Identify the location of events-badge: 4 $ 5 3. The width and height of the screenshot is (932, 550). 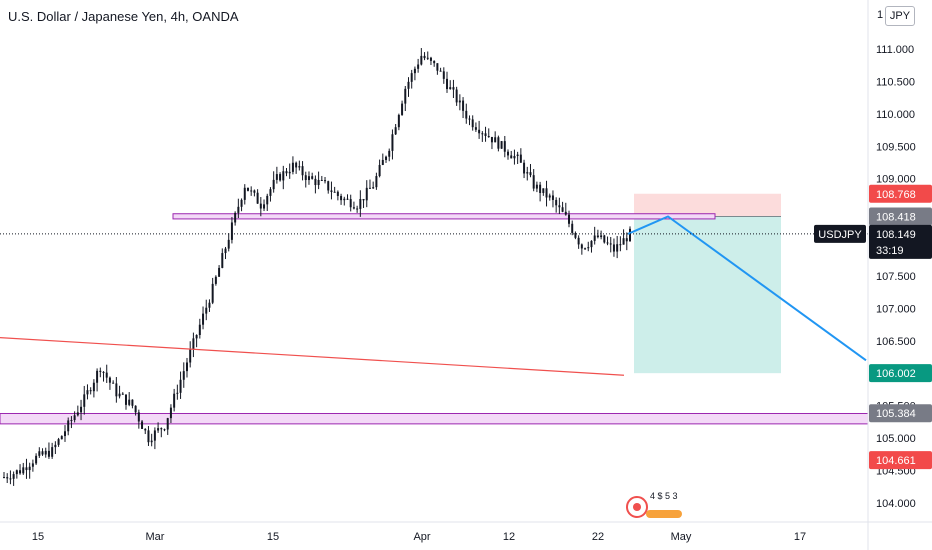
(654, 504).